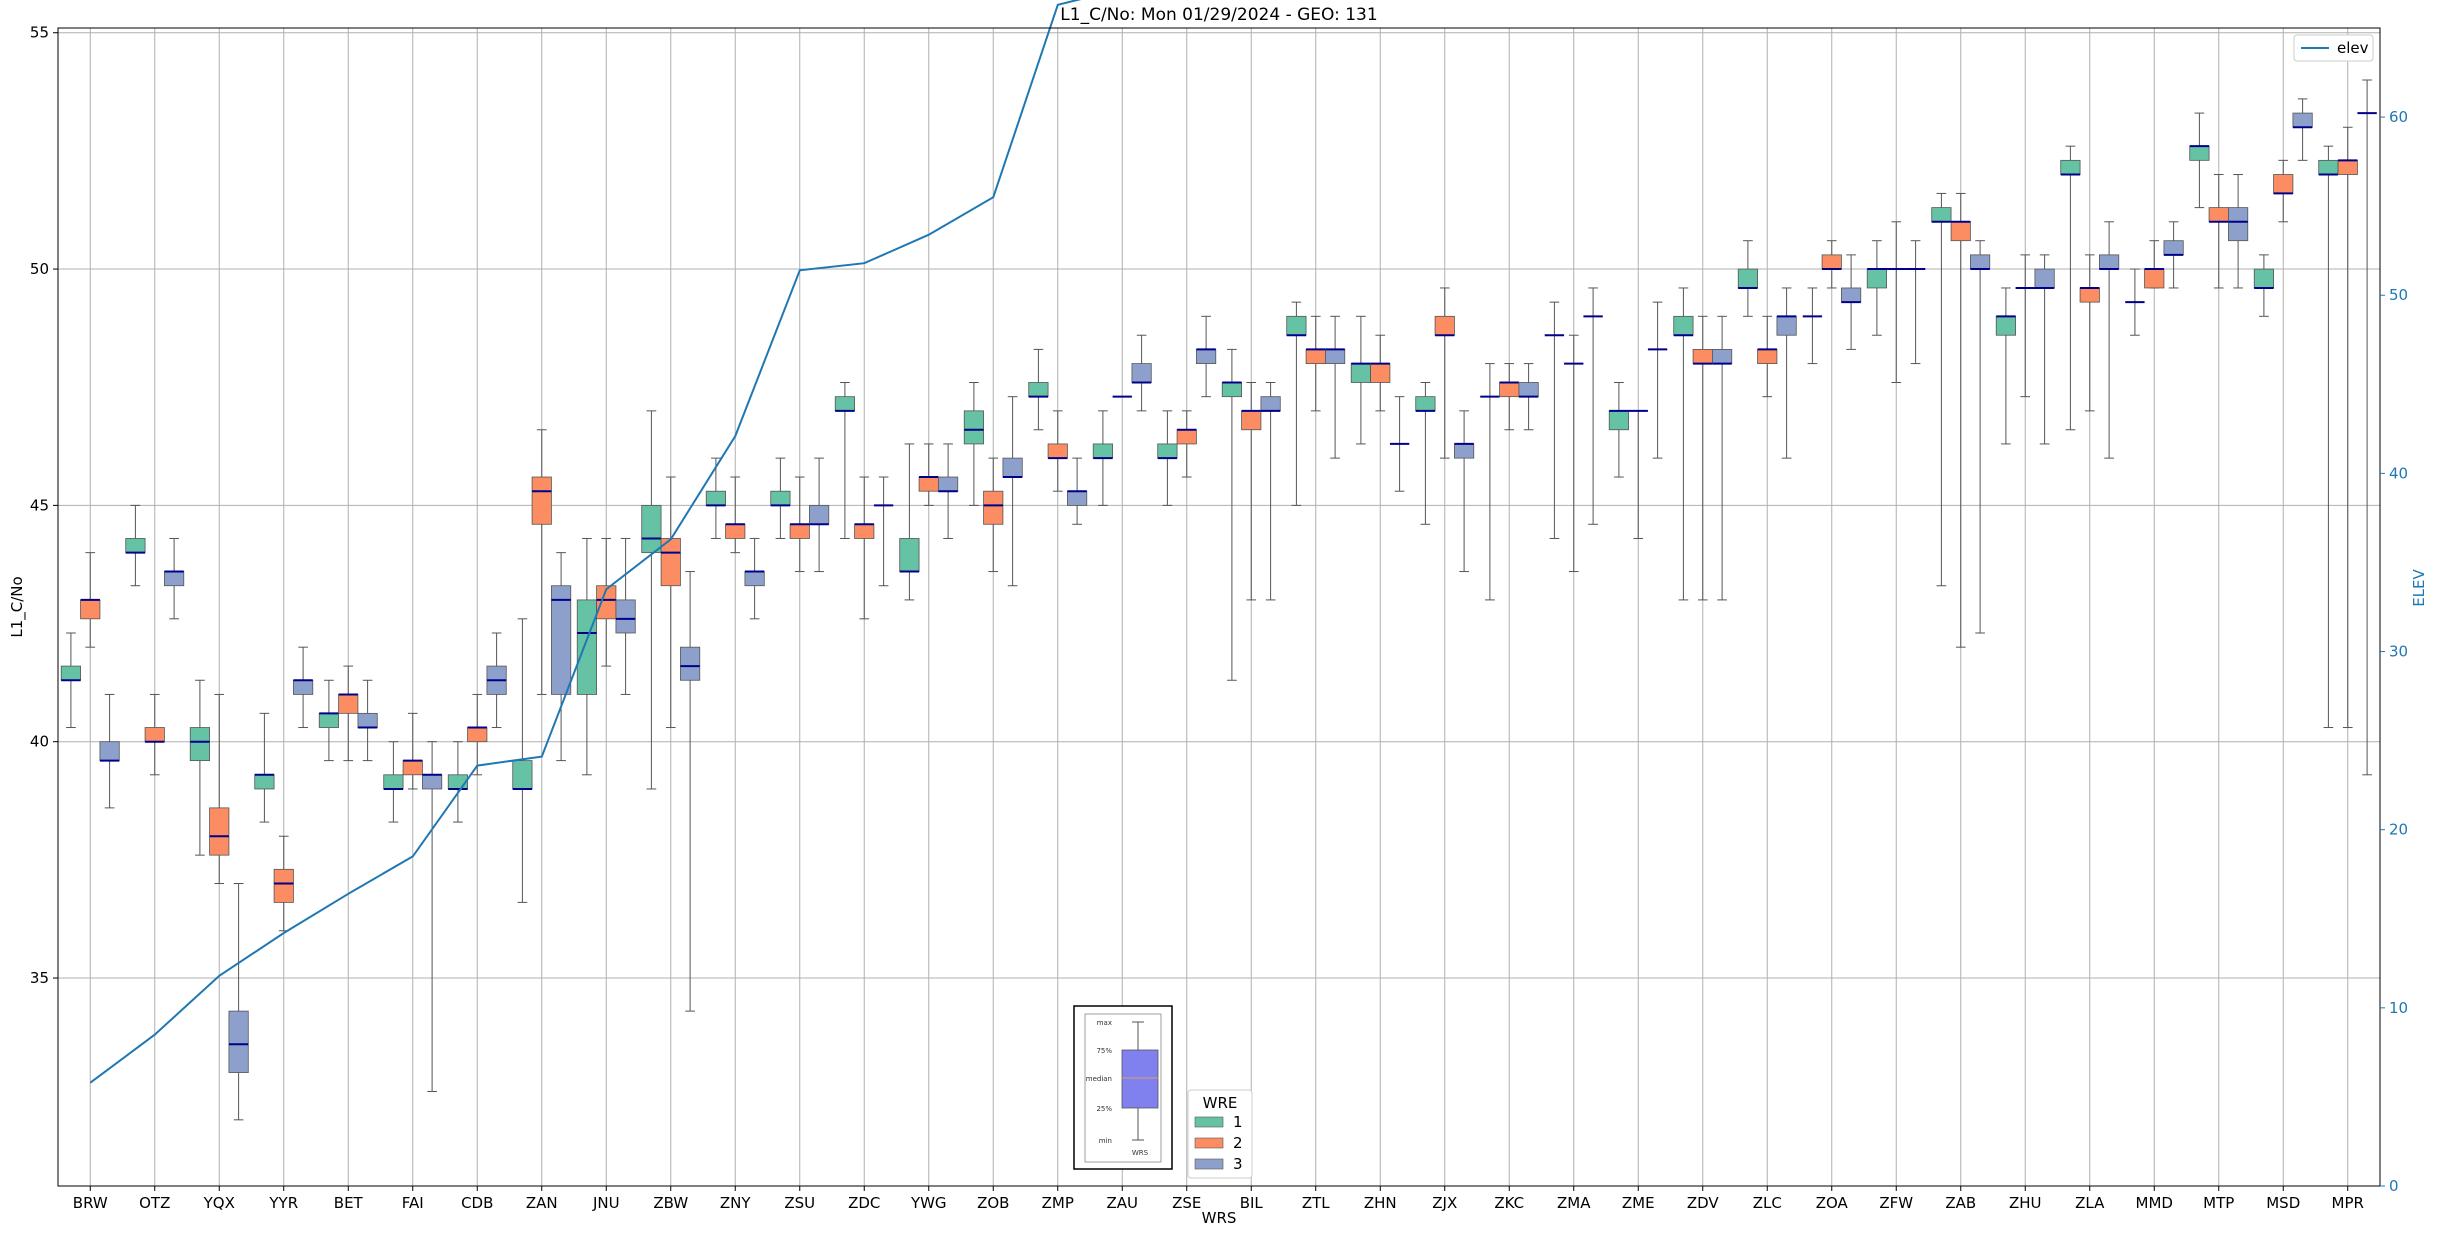 The image size is (2439, 1238). What do you see at coordinates (477, 1203) in the screenshot?
I see `x-tick-label: CDB` at bounding box center [477, 1203].